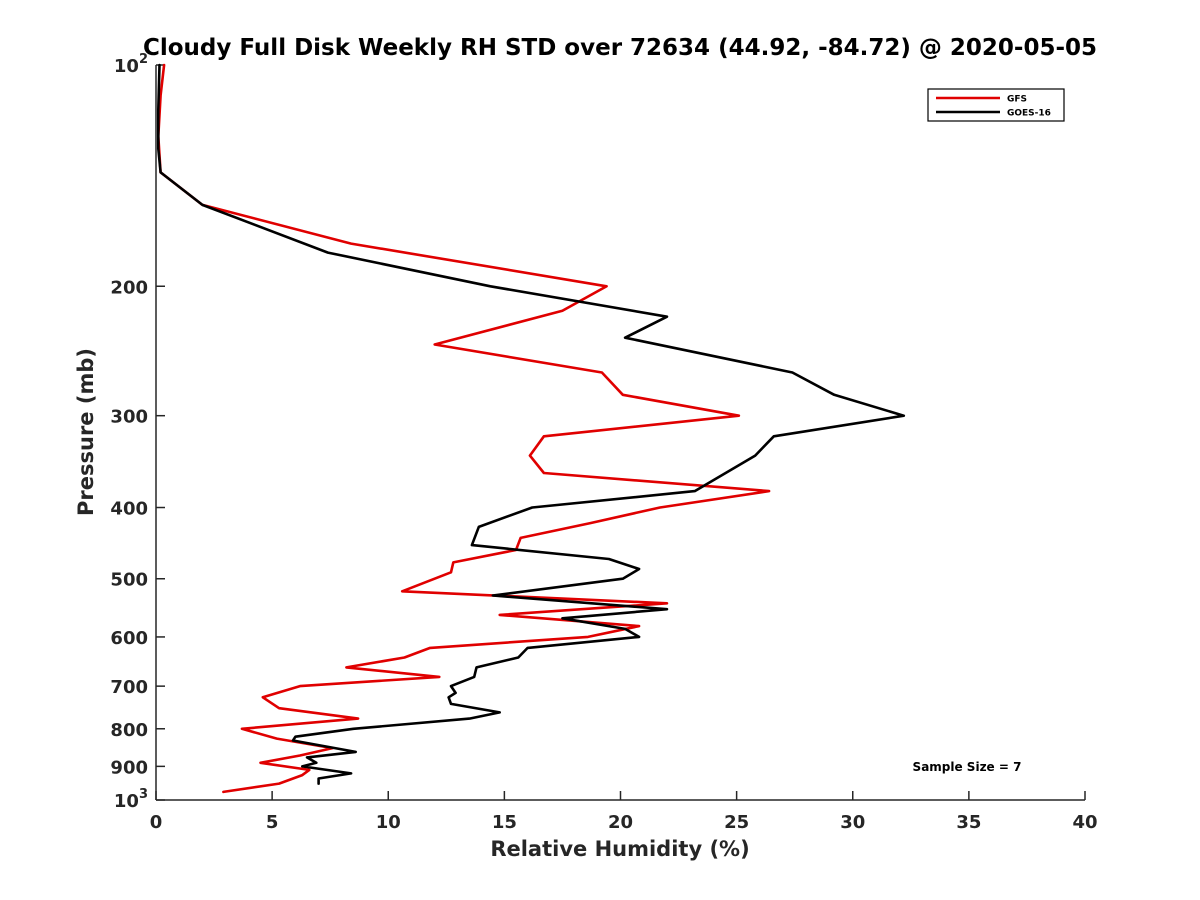  What do you see at coordinates (143, 59) in the screenshot?
I see `y-tick-label-exponent: 2` at bounding box center [143, 59].